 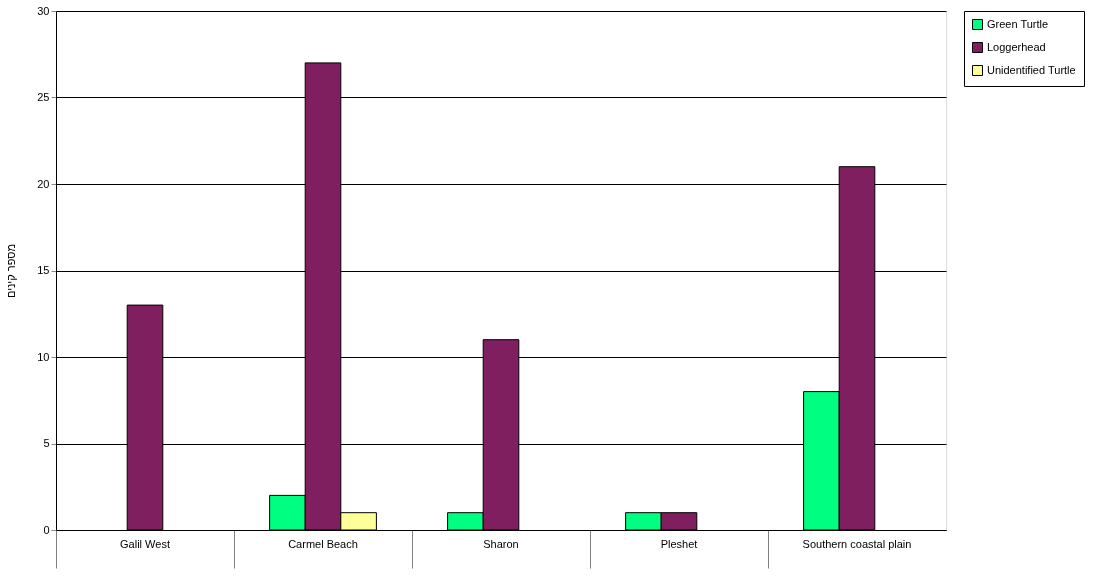 I want to click on y-tick-label: 15, so click(x=43, y=270).